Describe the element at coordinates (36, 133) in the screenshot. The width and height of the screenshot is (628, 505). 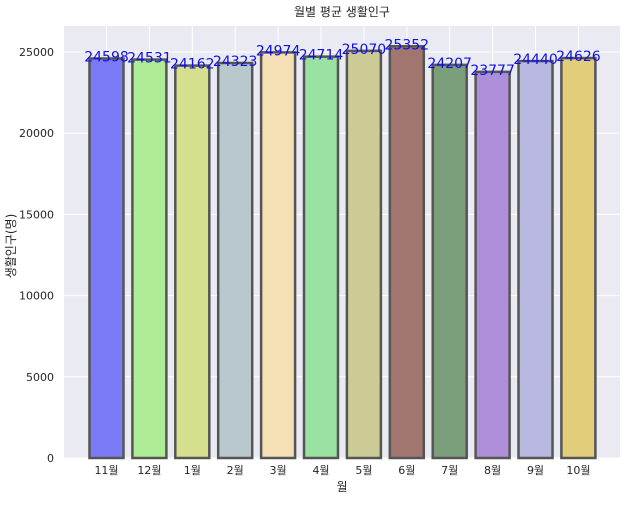
I see `y-tick-label: 20000` at that location.